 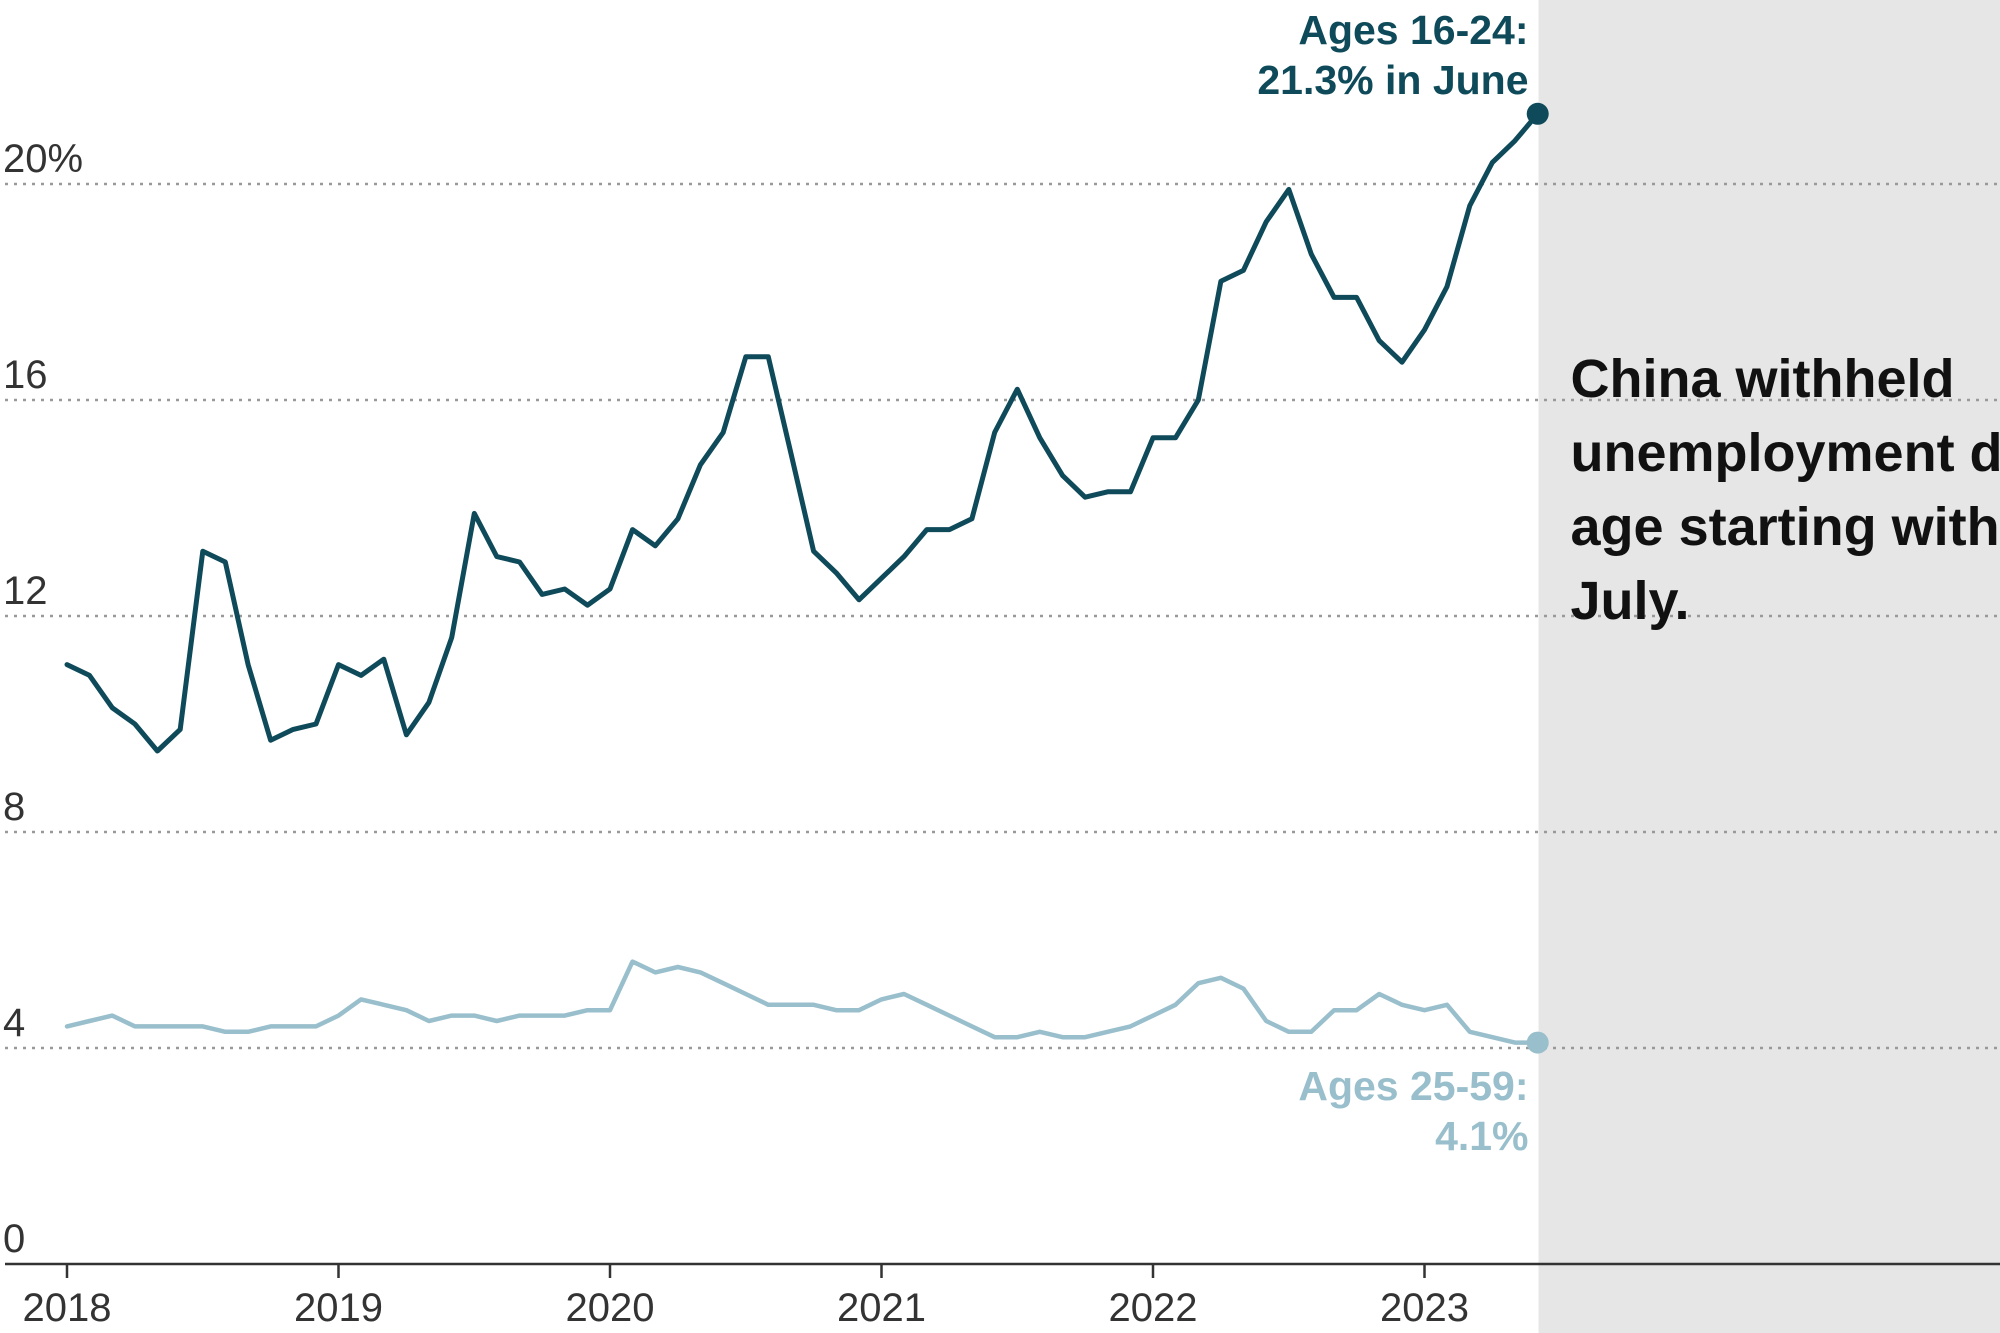 I want to click on y-tick-label-16: 16, so click(x=25, y=375).